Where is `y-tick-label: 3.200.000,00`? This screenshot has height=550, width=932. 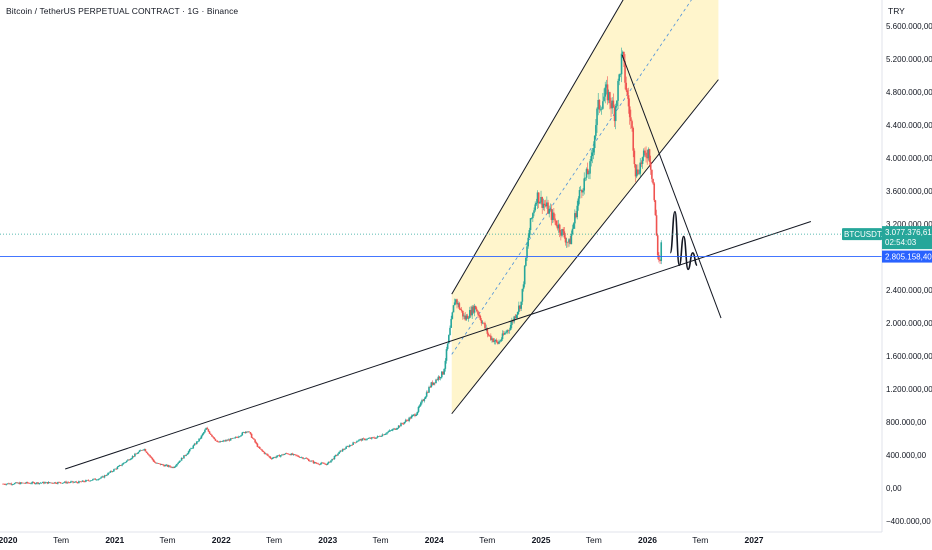
y-tick-label: 3.200.000,00 is located at coordinates (909, 224).